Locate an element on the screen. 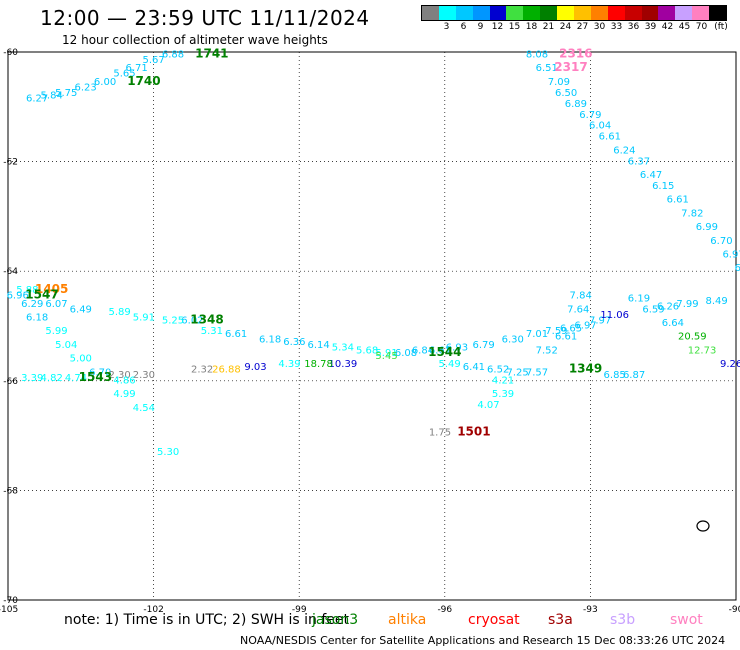 The width and height of the screenshot is (740, 650). wave-height-label: 5.34 is located at coordinates (343, 348).